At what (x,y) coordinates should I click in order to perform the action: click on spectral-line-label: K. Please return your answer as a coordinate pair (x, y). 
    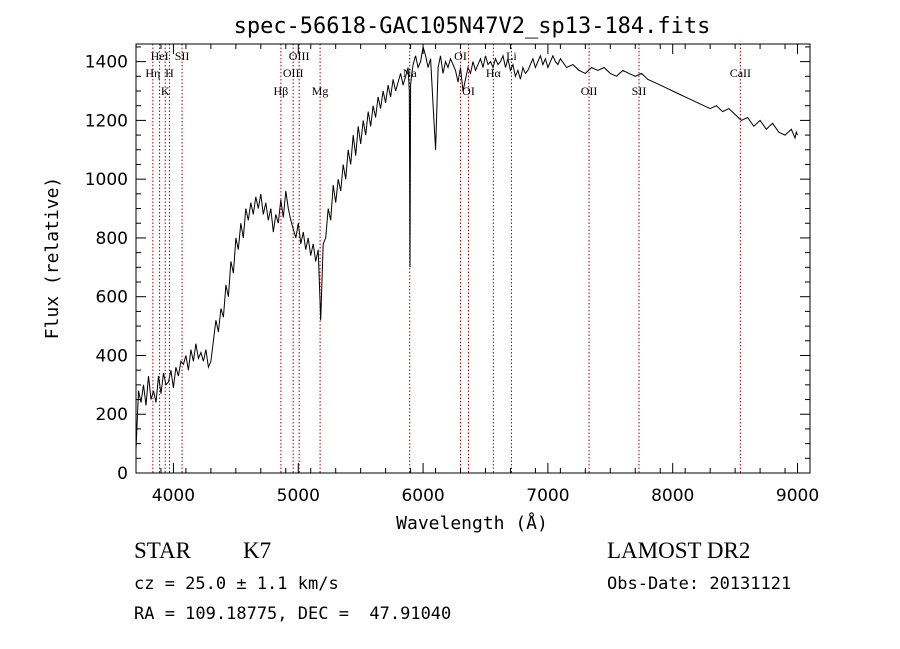
    Looking at the image, I should click on (165, 91).